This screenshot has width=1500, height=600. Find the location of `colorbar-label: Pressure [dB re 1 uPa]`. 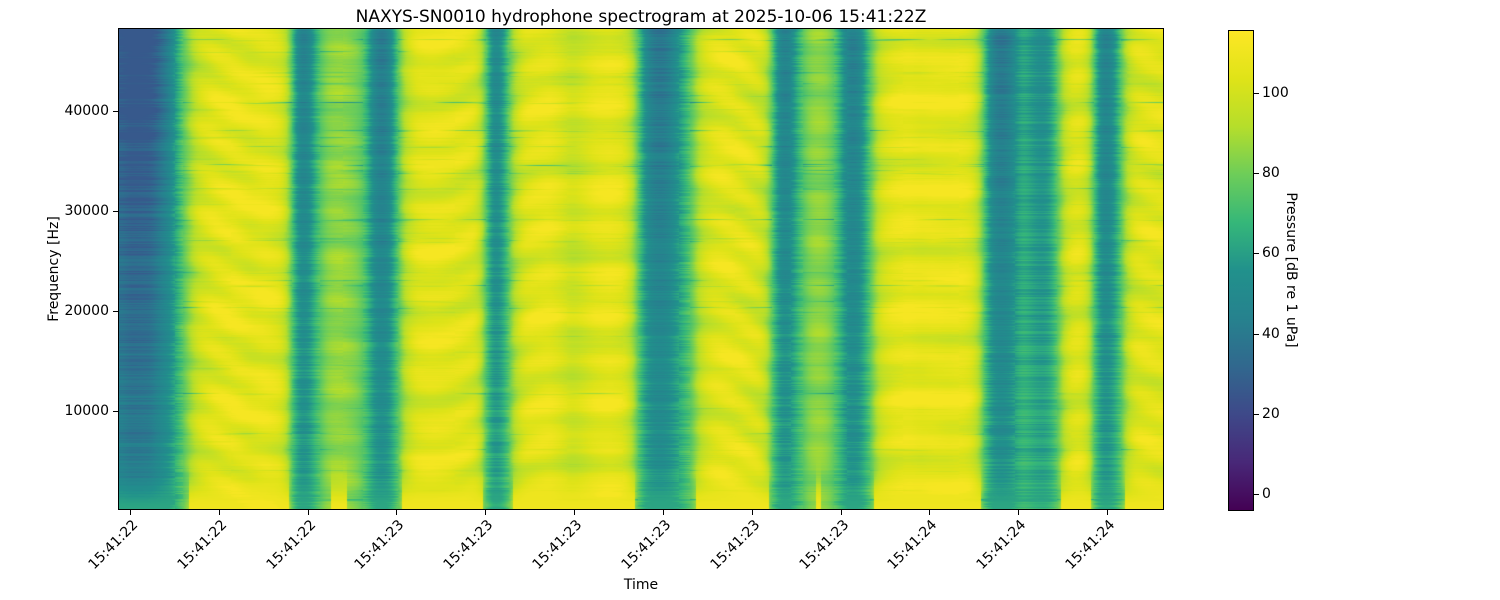

colorbar-label: Pressure [dB re 1 uPa] is located at coordinates (1291, 270).